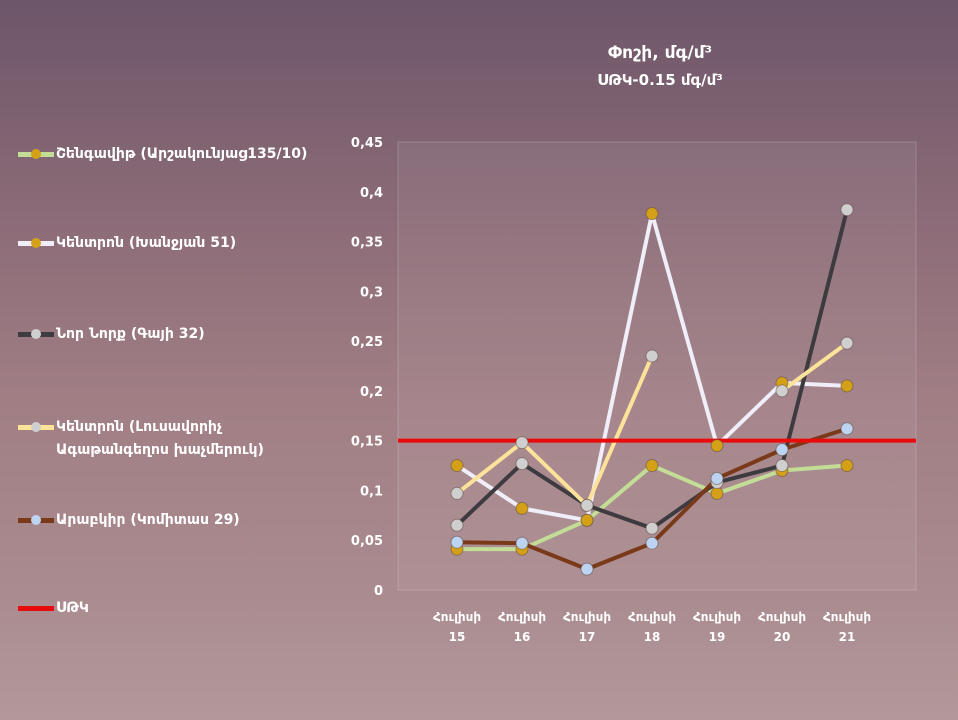 The width and height of the screenshot is (958, 720). I want to click on chart-title: Փոշի, մգ/մ³ ՍԹԿ-0.15 մգ/մ³, so click(660, 67).